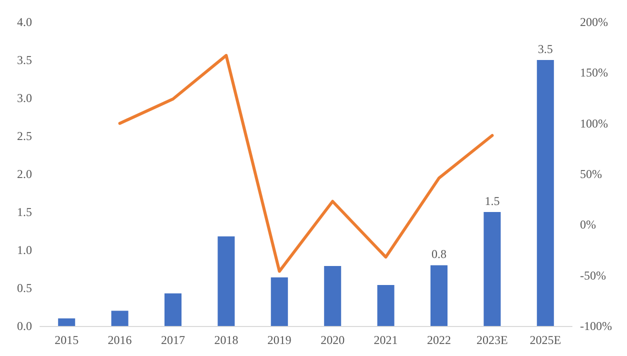 The width and height of the screenshot is (627, 356). I want to click on y-tick-label: 3.5, so click(24, 60).